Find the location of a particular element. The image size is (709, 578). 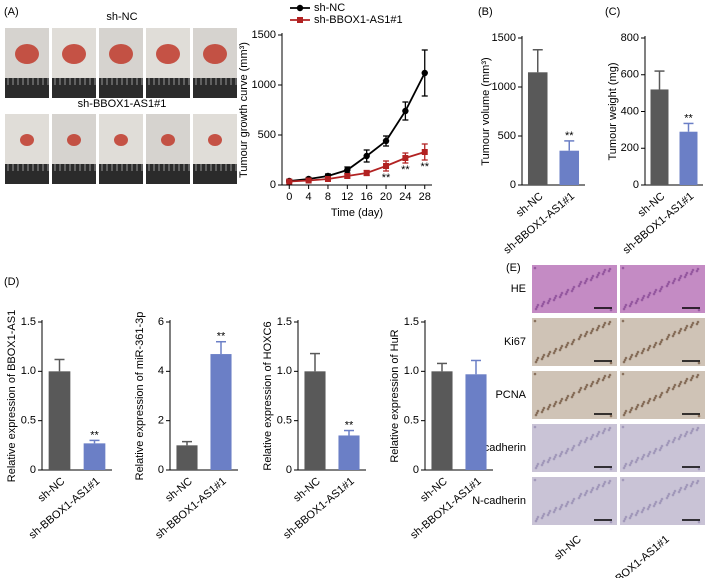

x-tick-label: 8 is located at coordinates (328, 197).